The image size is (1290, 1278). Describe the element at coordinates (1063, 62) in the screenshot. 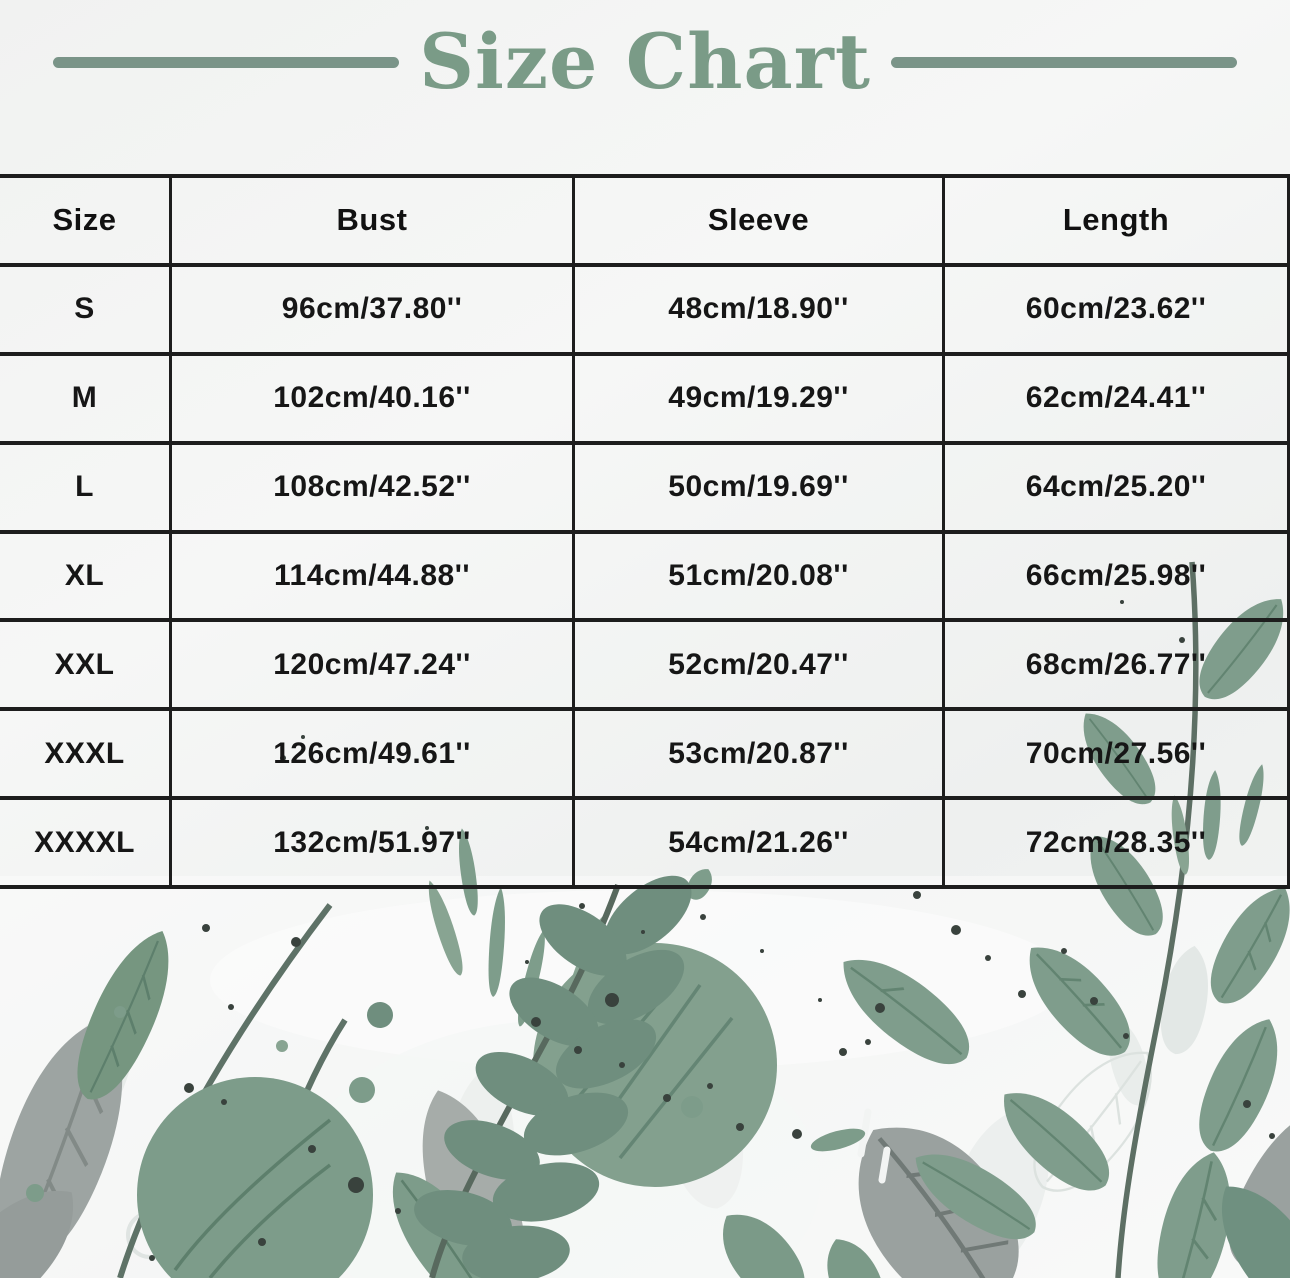

I see `title-rule-right` at that location.